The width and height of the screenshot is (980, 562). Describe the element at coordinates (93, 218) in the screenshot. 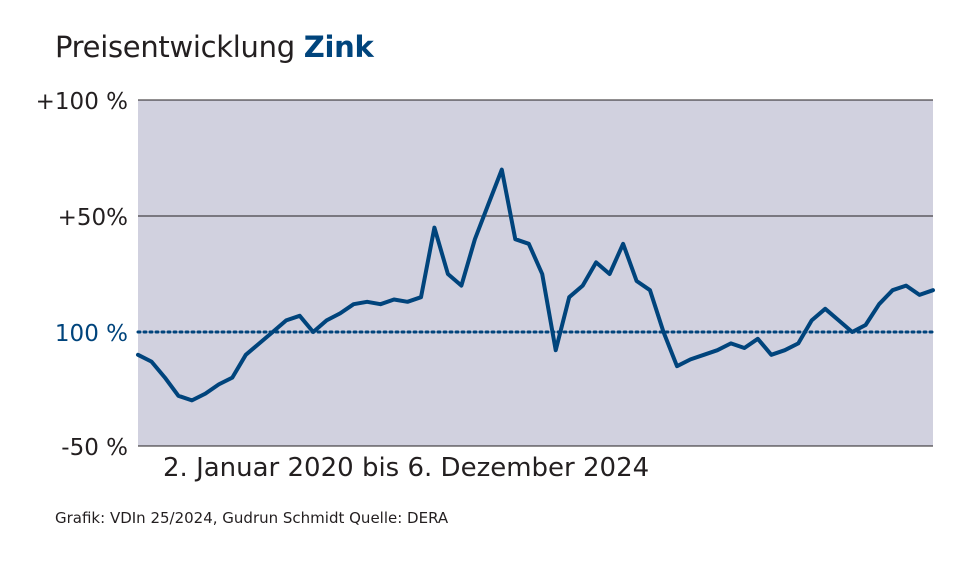

I see `y-tick-label: +50%` at that location.